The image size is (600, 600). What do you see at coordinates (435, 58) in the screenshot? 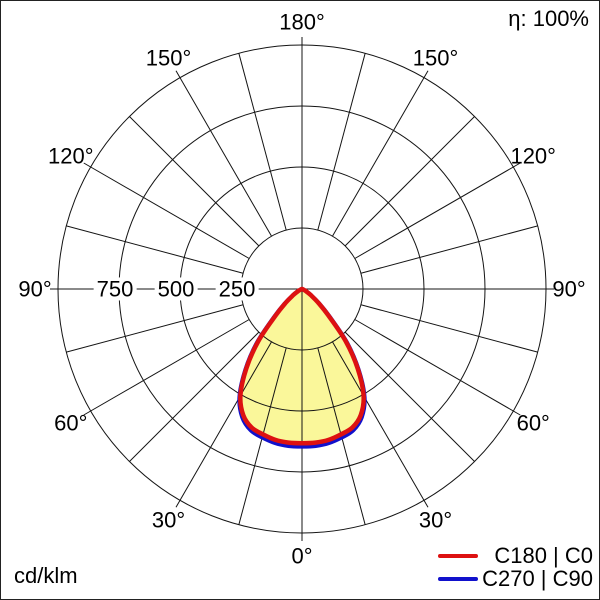
I see `angle-label-150-at-150: 150°` at bounding box center [435, 58].